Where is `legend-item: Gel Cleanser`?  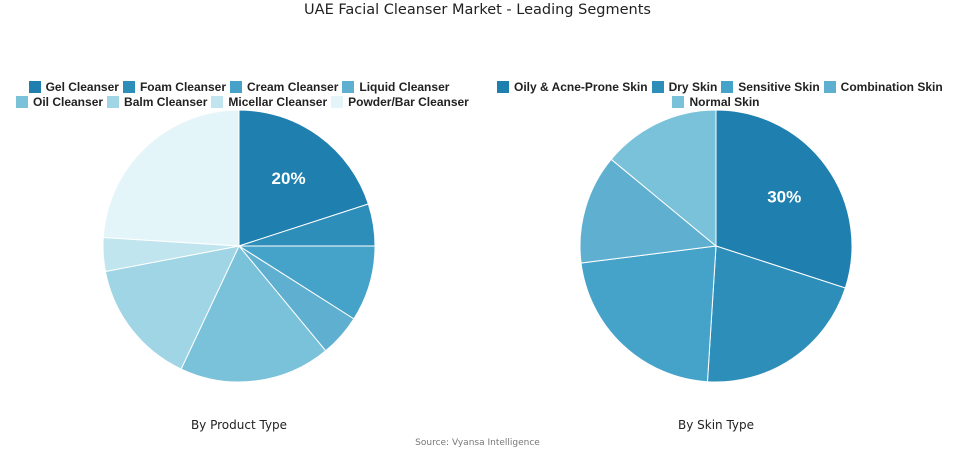 legend-item: Gel Cleanser is located at coordinates (73, 87).